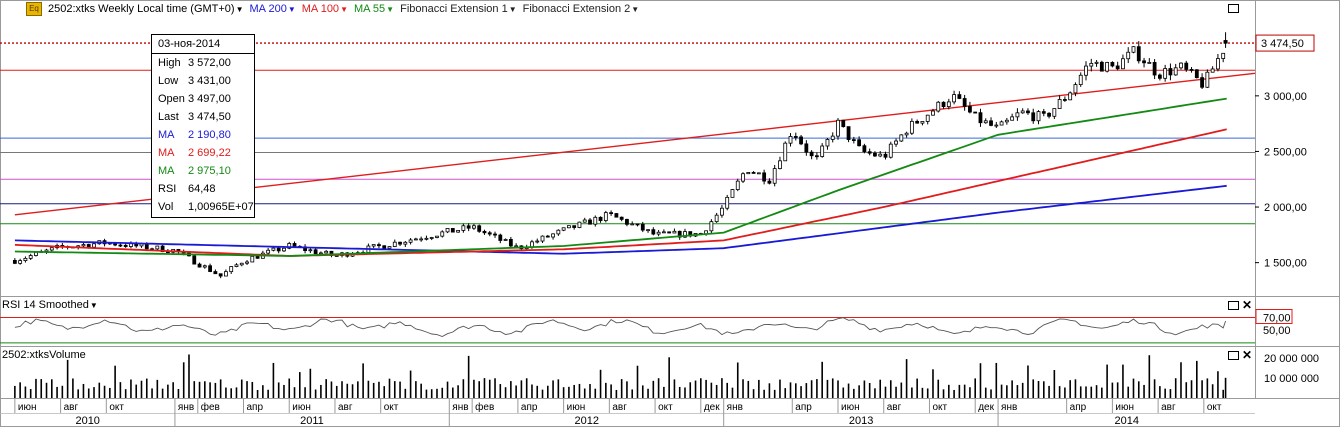 The width and height of the screenshot is (1340, 427). What do you see at coordinates (1247, 355) in the screenshot?
I see `close-volume-pane-icon: ✕` at bounding box center [1247, 355].